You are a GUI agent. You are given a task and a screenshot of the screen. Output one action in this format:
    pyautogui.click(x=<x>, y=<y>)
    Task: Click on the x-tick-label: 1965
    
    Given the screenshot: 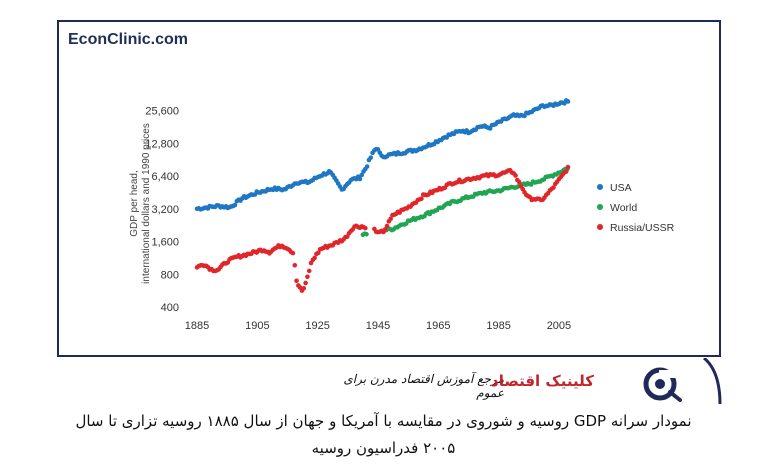 What is the action you would take?
    pyautogui.click(x=438, y=326)
    